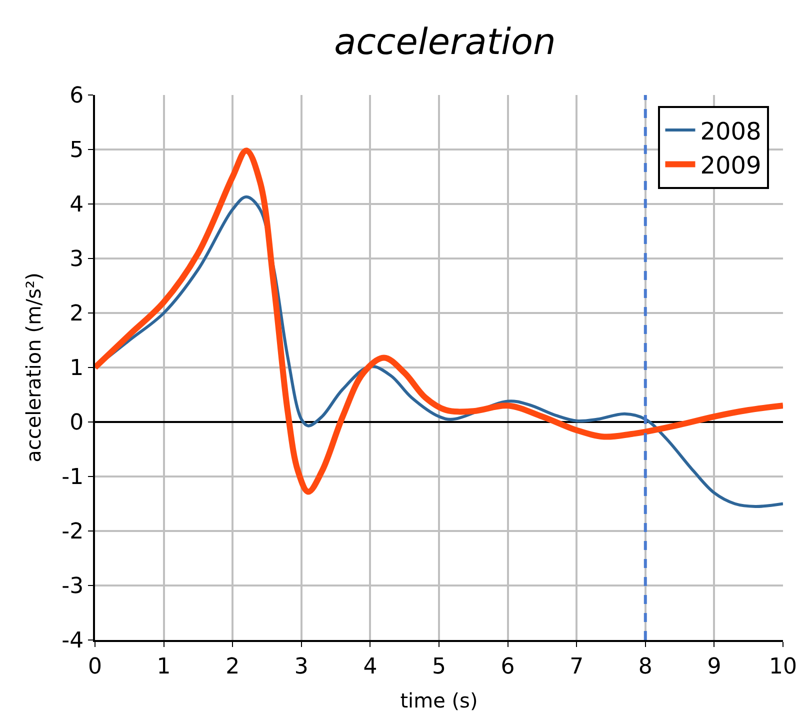 Image resolution: width=809 pixels, height=720 pixels. Describe the element at coordinates (77, 314) in the screenshot. I see `y-tick-label: 2` at that location.